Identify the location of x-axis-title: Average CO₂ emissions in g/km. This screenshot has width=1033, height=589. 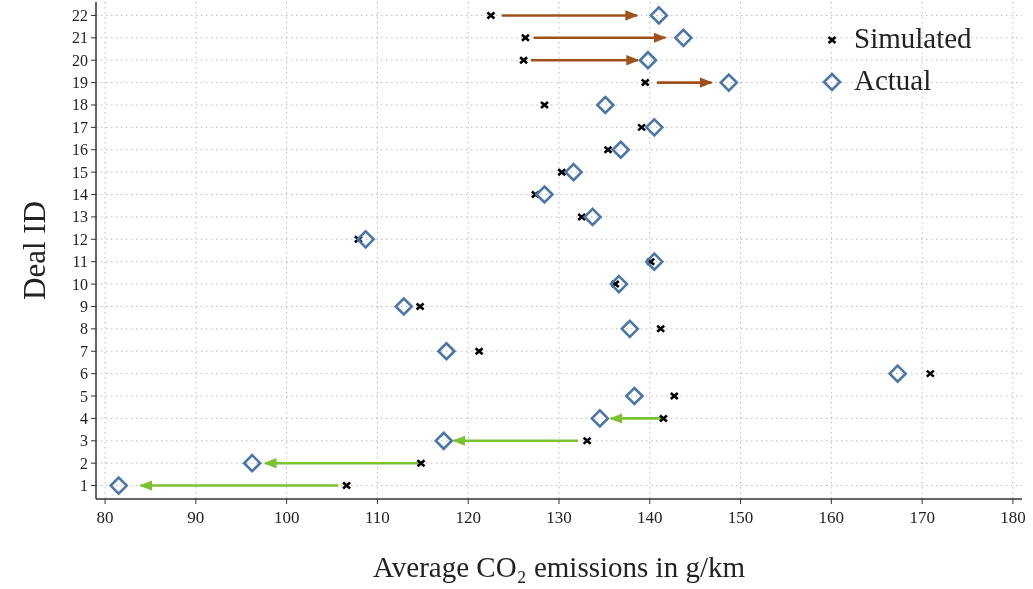
(559, 567).